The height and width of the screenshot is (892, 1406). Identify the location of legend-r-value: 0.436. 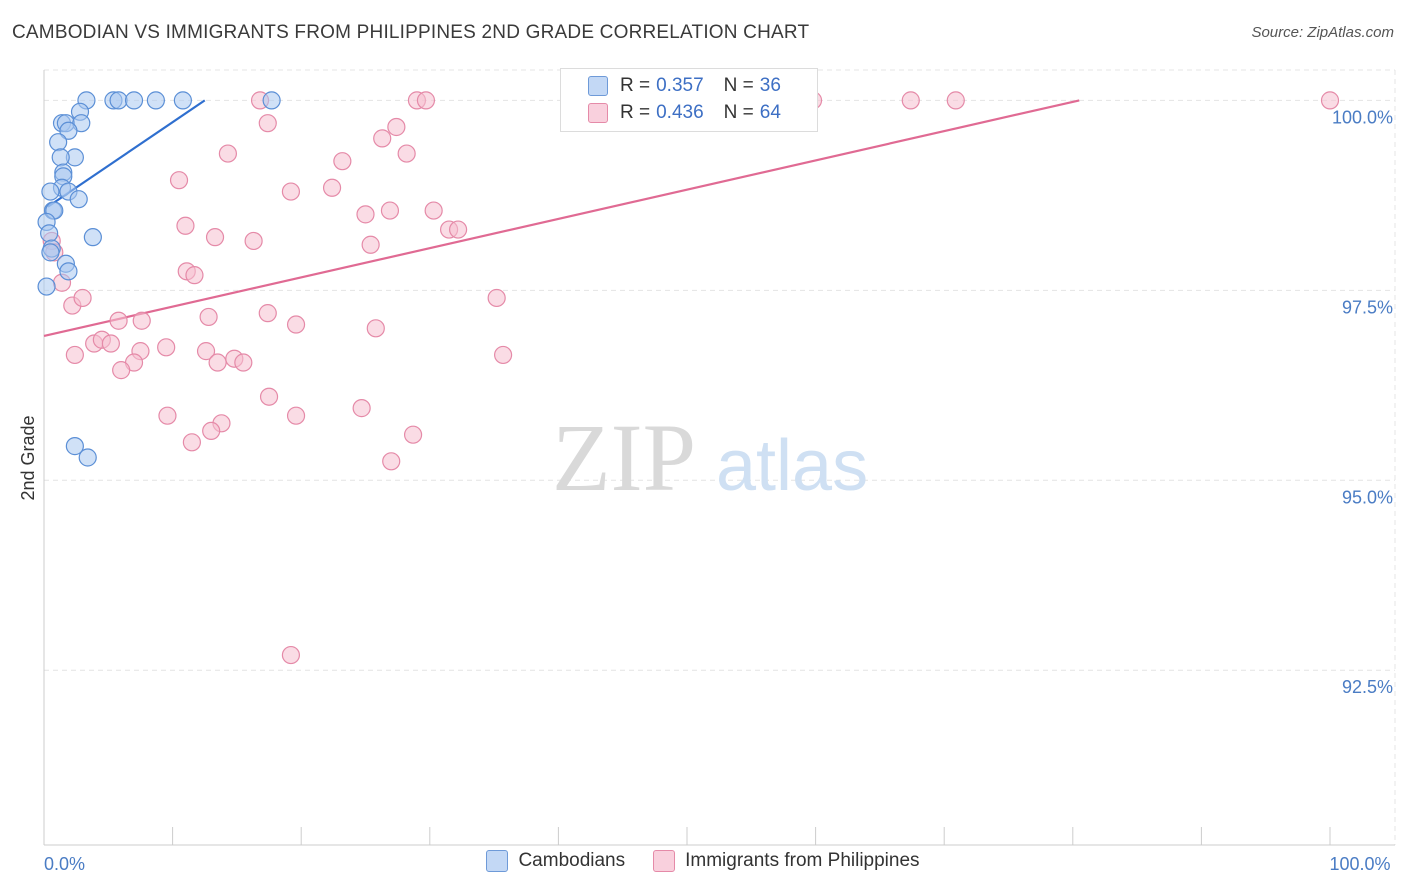
(680, 112).